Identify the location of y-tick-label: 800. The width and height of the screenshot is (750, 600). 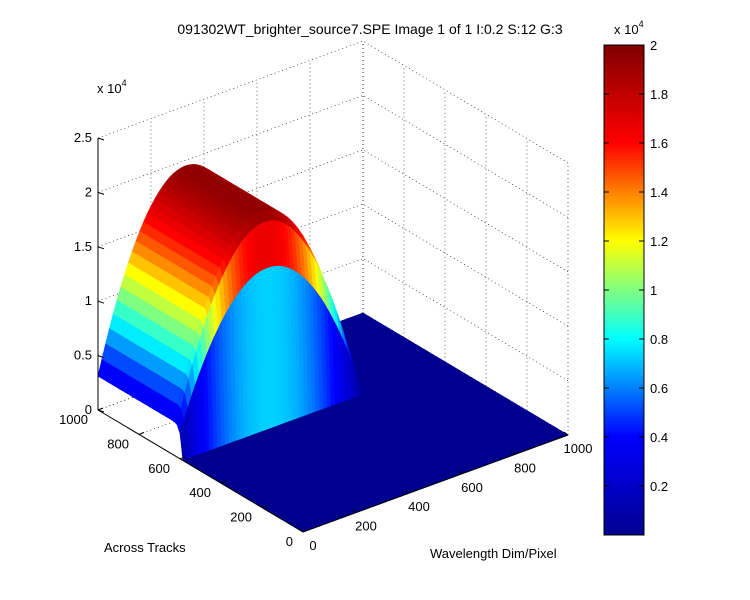
(118, 443).